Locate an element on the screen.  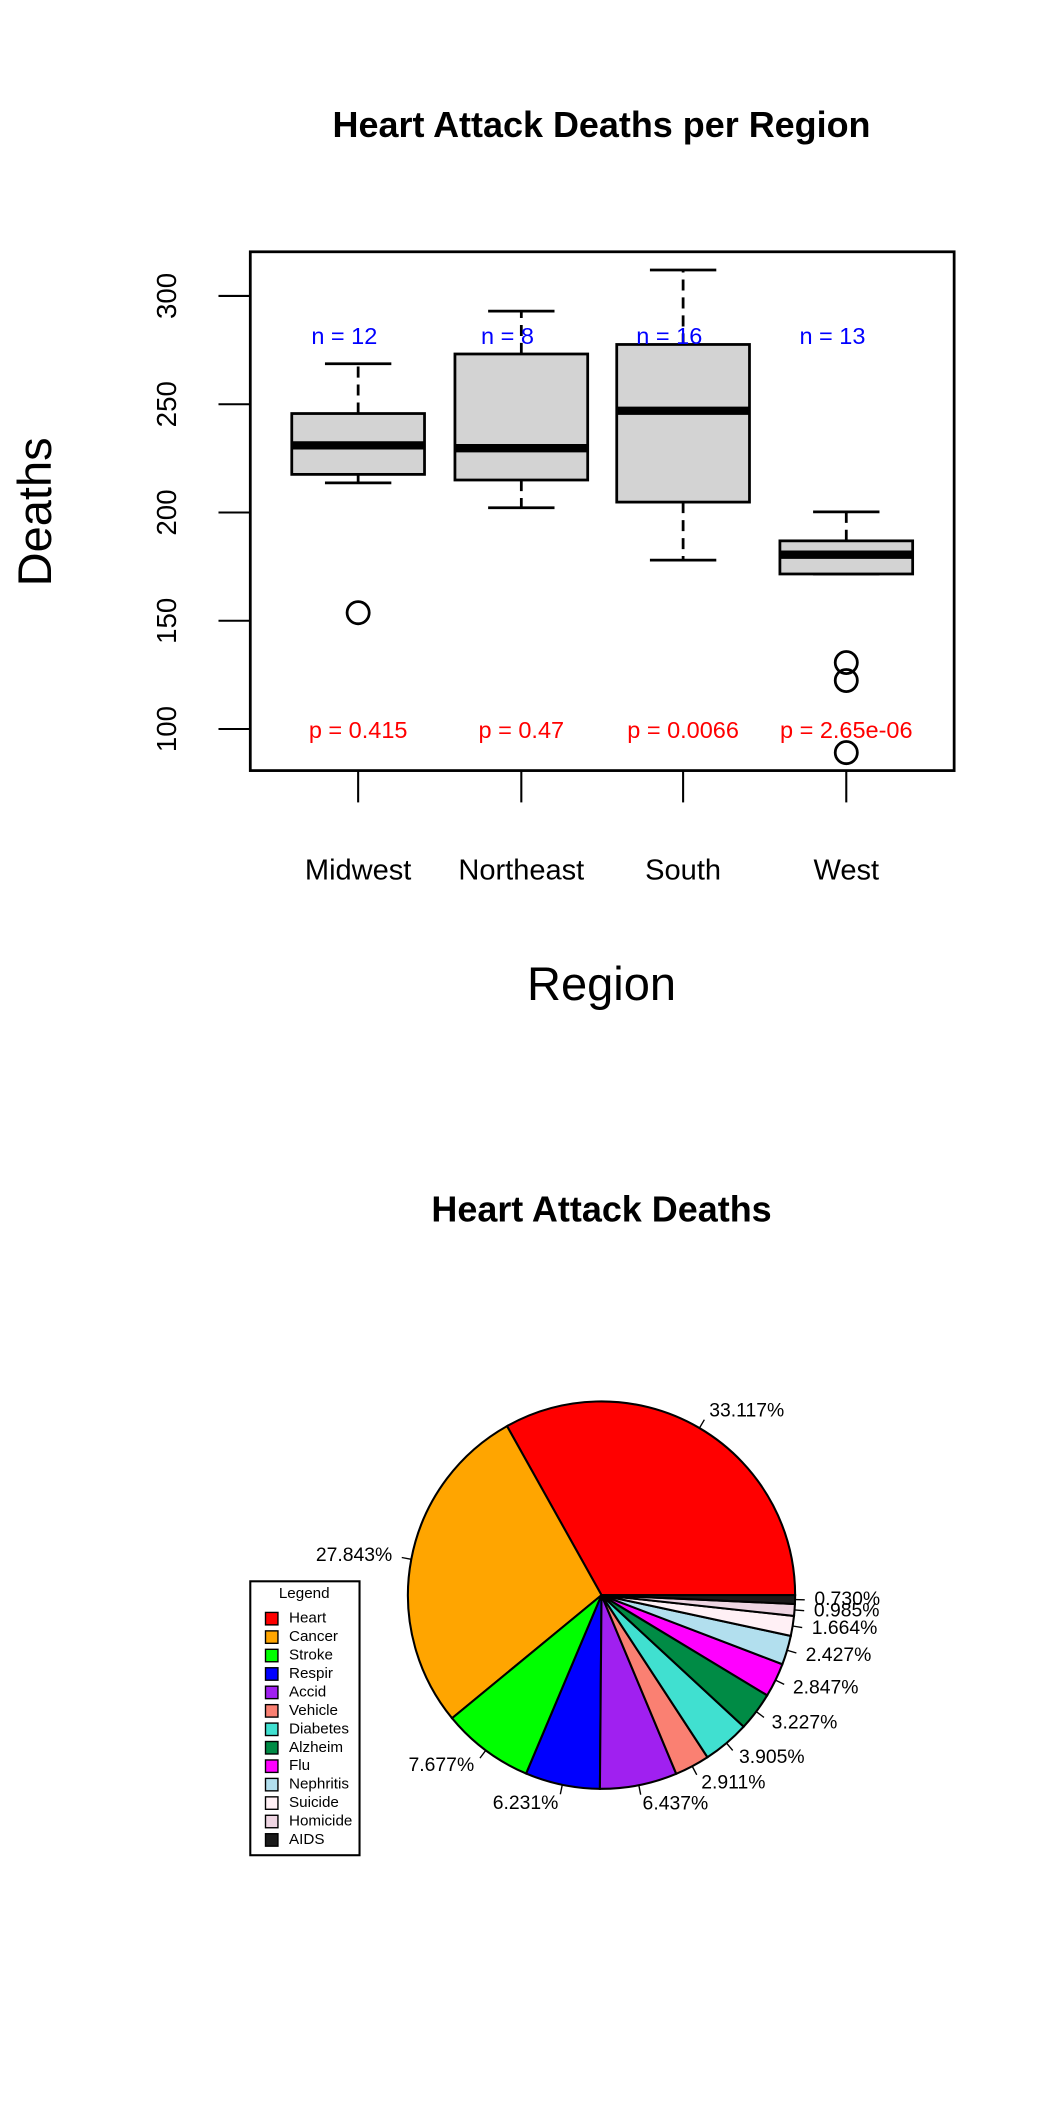
legend-label: Diabetes is located at coordinates (319, 1728).